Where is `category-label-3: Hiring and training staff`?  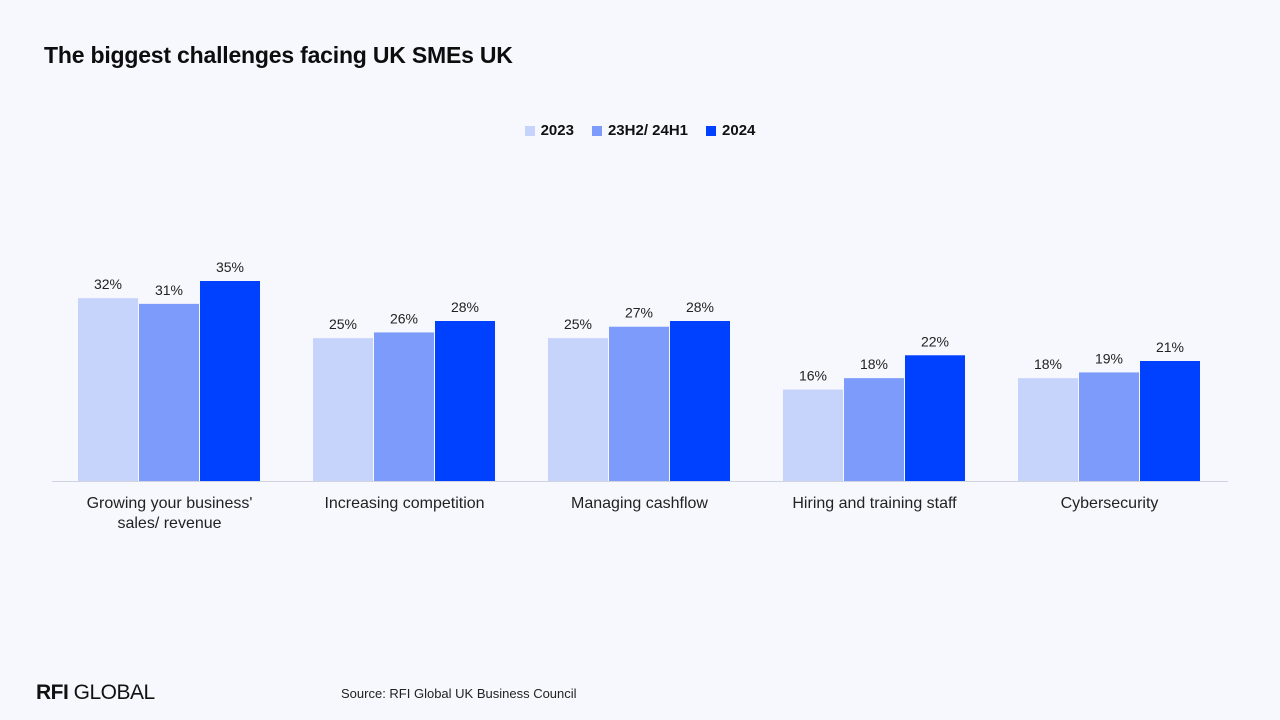
category-label-3: Hiring and training staff is located at coordinates (874, 503).